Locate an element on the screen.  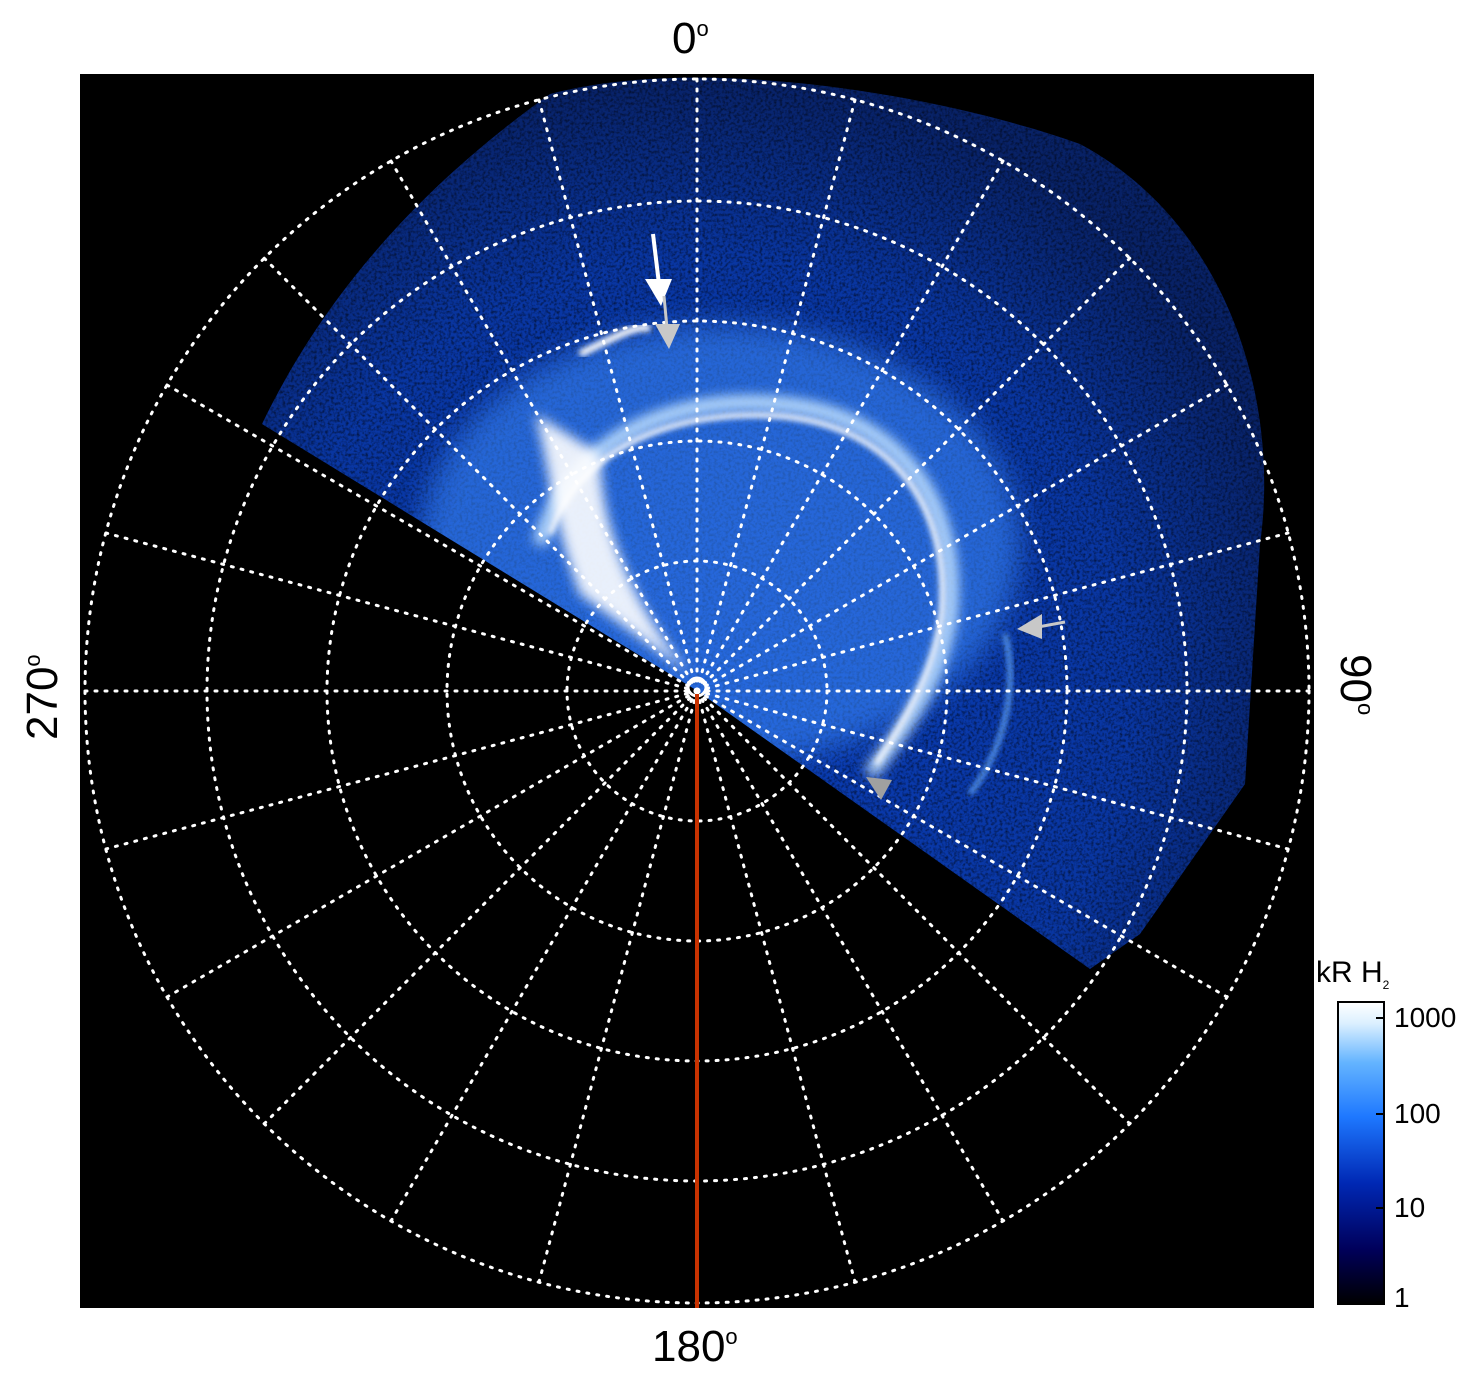
longitude-label-0: 0o is located at coordinates (690, 38).